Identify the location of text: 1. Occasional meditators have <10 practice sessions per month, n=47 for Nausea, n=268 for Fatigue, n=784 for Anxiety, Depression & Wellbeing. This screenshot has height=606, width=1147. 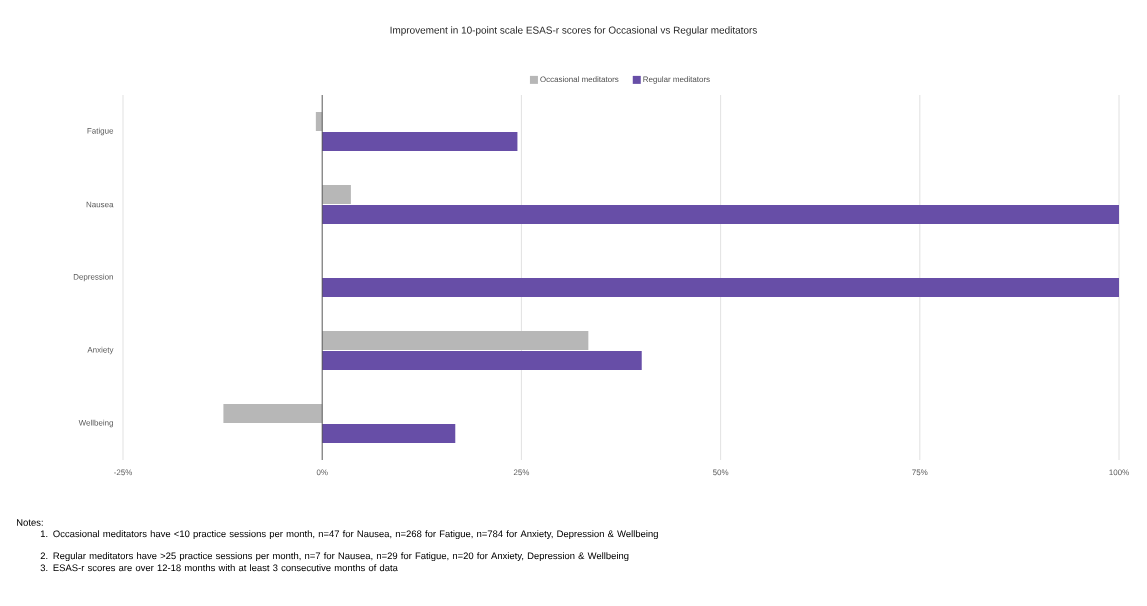
(349, 535).